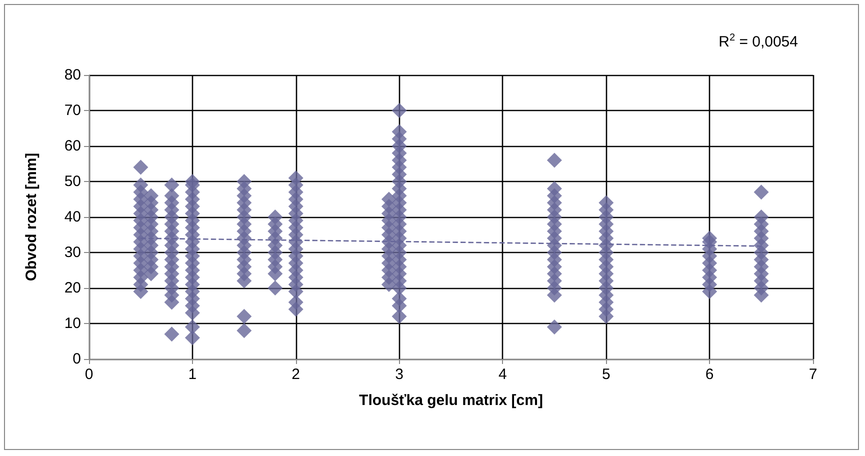  I want to click on x-tick-label: 7, so click(813, 374).